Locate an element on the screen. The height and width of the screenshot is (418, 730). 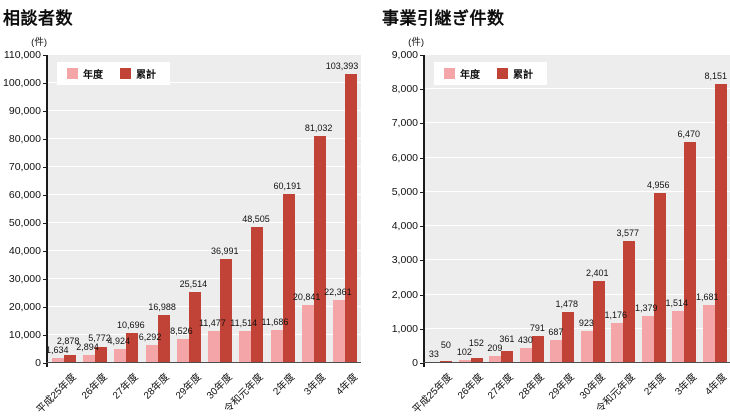
legend-annual-swatch-icon is located at coordinates (72, 73).